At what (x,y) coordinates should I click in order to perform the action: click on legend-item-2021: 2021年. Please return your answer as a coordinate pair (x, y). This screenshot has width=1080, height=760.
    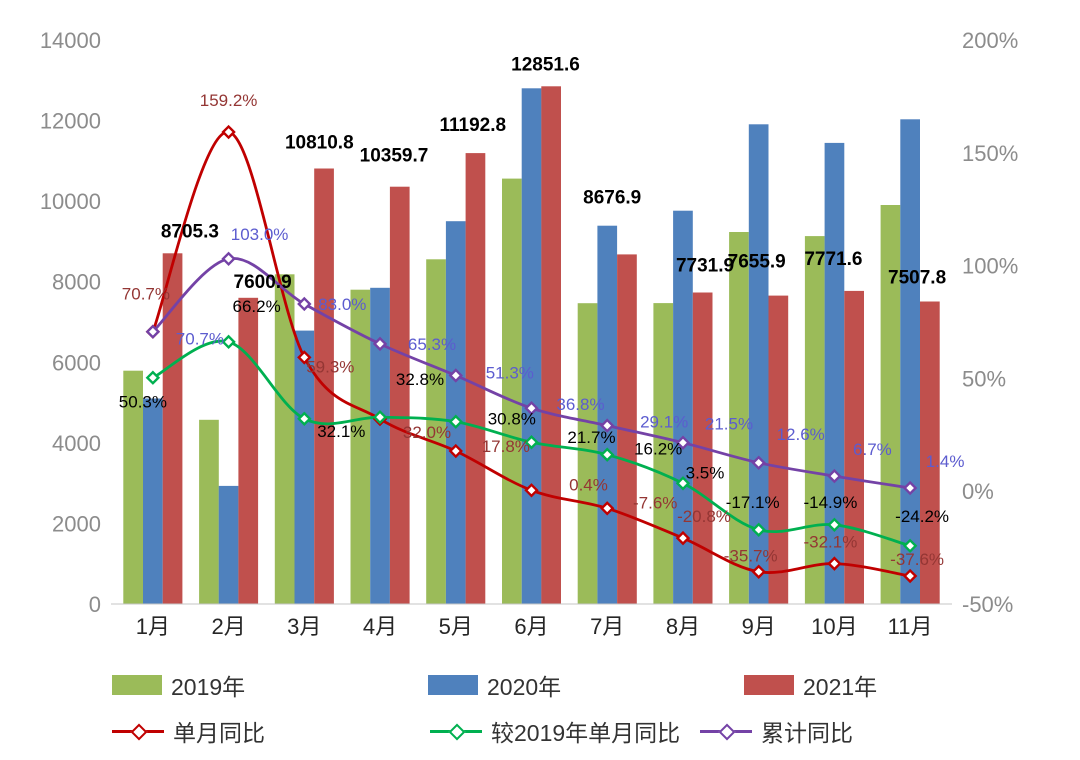
    Looking at the image, I should click on (810, 686).